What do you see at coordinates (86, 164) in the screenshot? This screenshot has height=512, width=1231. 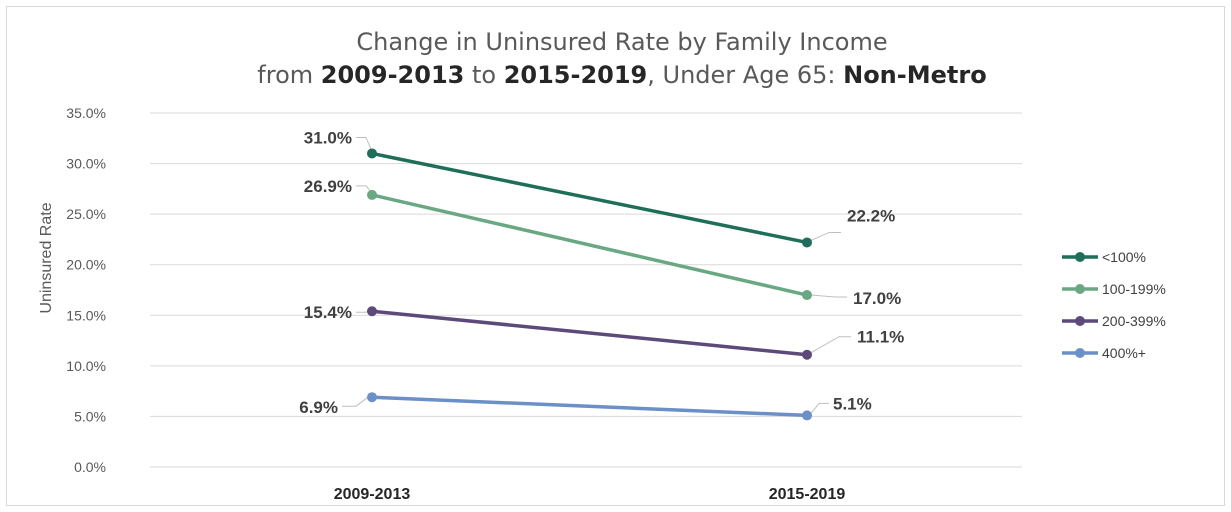 I see `y-tick-label: 30.0%` at bounding box center [86, 164].